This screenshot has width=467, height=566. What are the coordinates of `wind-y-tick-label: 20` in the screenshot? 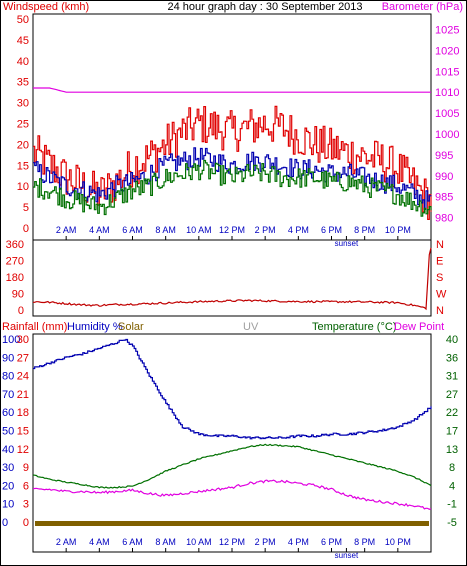 It's located at (23, 145).